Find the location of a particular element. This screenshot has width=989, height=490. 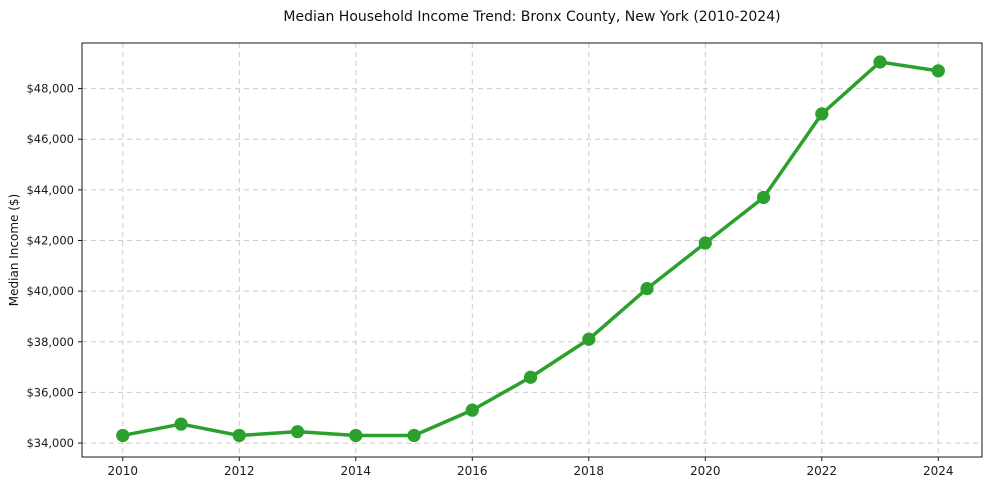

y-tick-label: $42,000 is located at coordinates (50, 241).